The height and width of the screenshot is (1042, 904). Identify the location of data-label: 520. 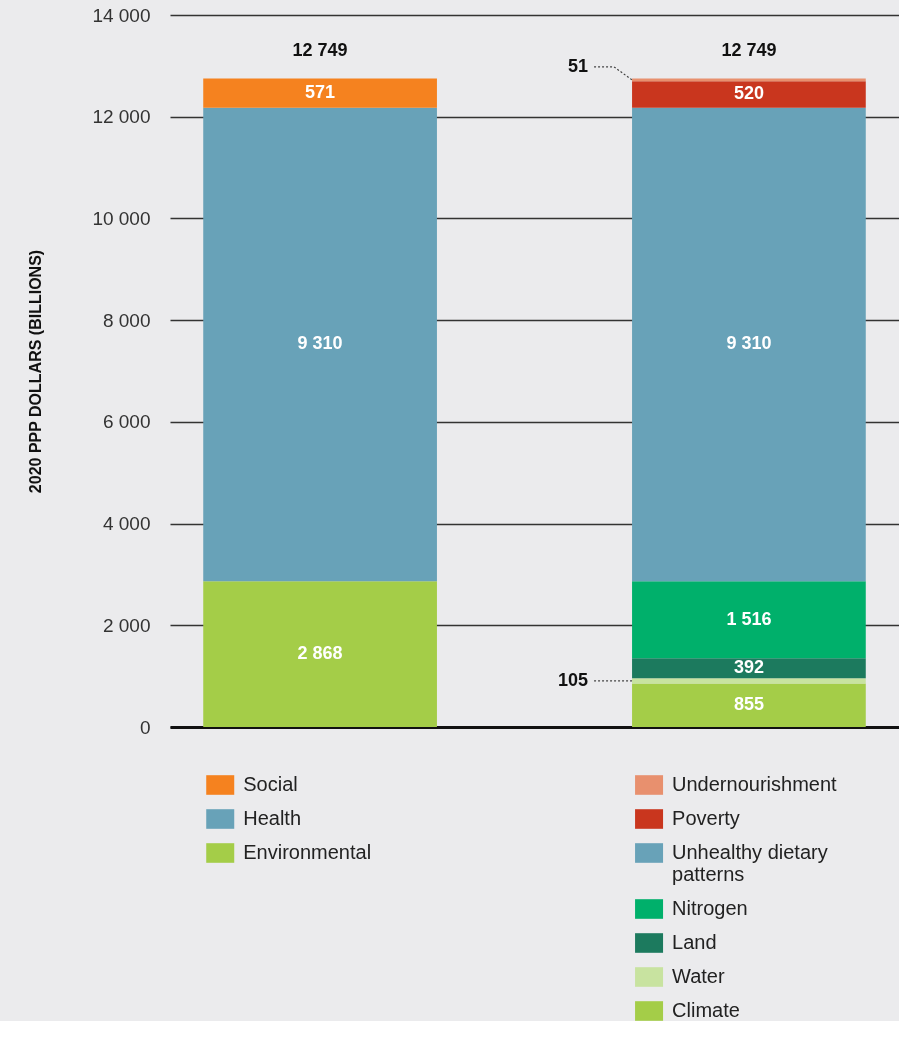
(748, 93).